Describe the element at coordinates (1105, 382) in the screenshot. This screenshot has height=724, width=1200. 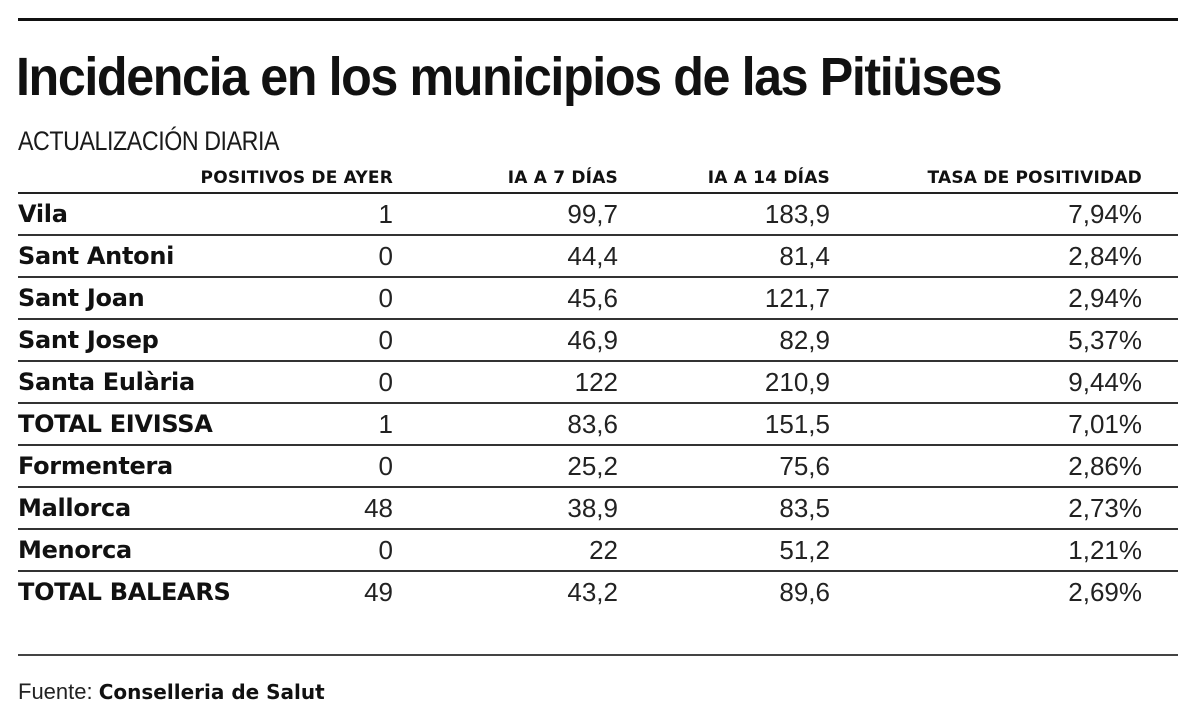
I see `cell-tasa: 9,44%` at that location.